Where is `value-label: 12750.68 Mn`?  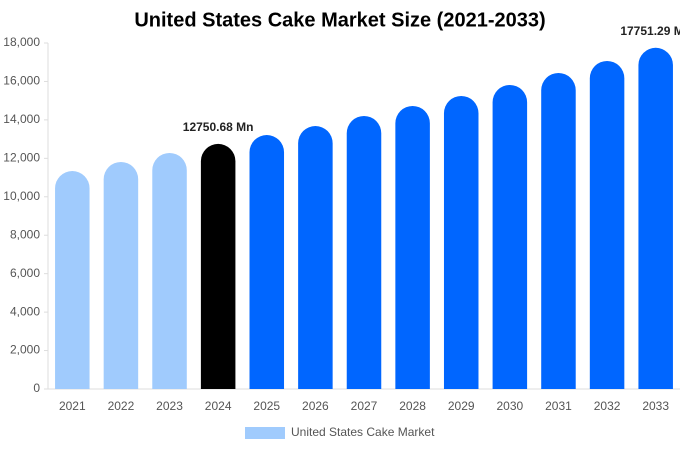 value-label: 12750.68 Mn is located at coordinates (218, 127).